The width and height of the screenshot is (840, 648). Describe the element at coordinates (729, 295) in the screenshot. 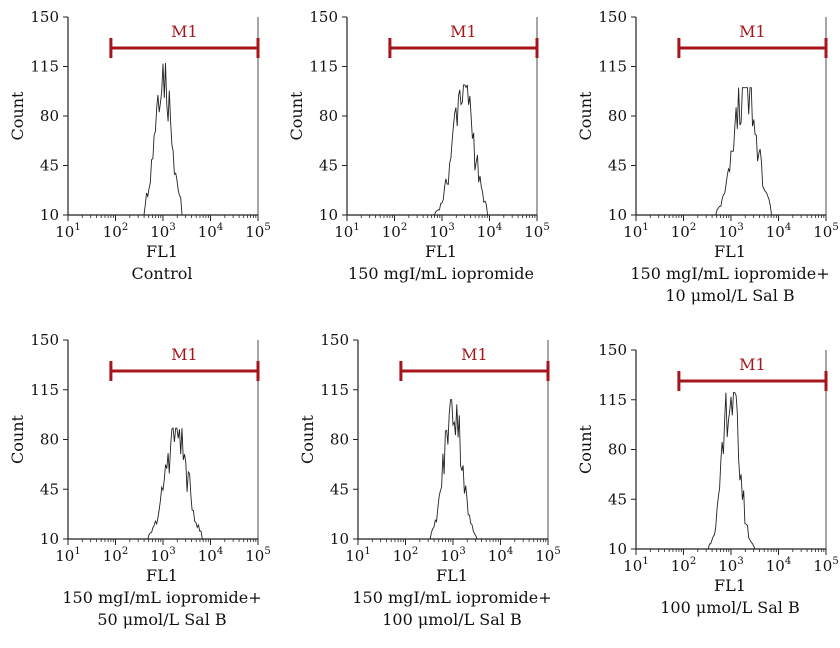

I see `panel-caption: 10 μmol/L Sal B` at that location.